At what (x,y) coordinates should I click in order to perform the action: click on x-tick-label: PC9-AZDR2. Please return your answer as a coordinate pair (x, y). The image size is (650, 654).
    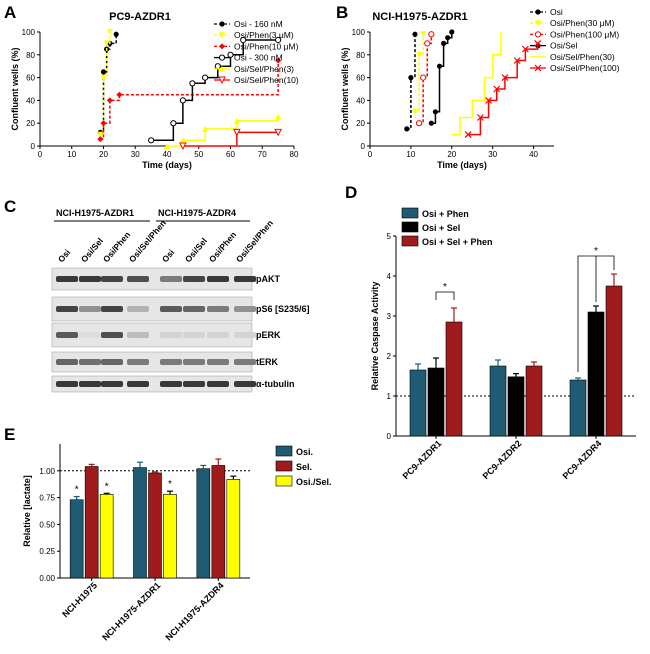
    Looking at the image, I should click on (502, 459).